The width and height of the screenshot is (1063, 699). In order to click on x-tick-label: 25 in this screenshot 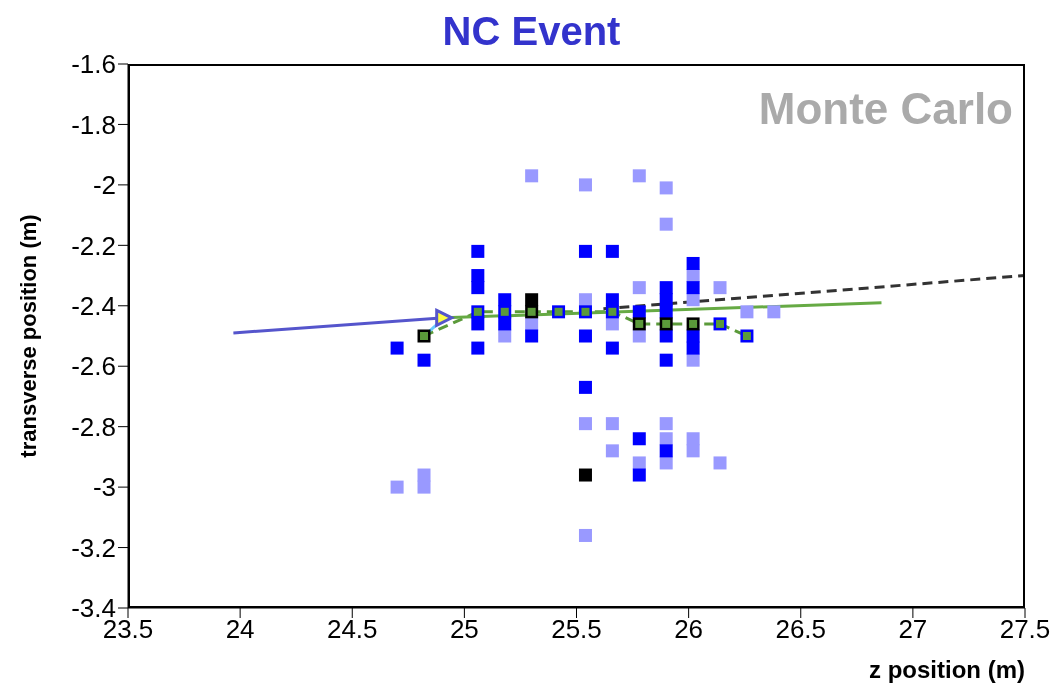, I will do `click(464, 629)`.